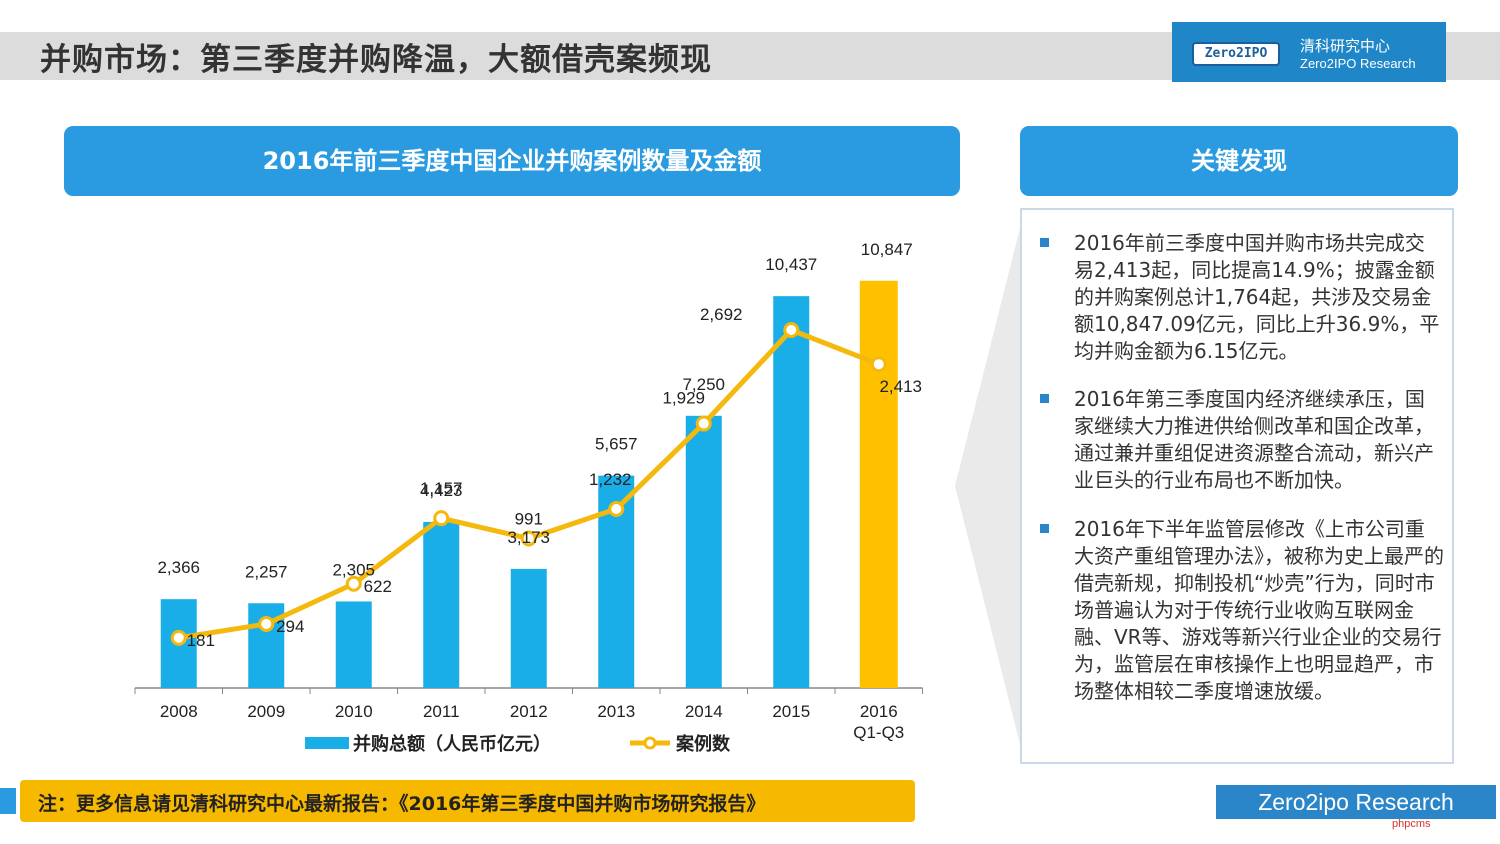 This screenshot has width=1500, height=844. I want to click on logo-english-name: Zero2IPO Research, so click(1358, 63).